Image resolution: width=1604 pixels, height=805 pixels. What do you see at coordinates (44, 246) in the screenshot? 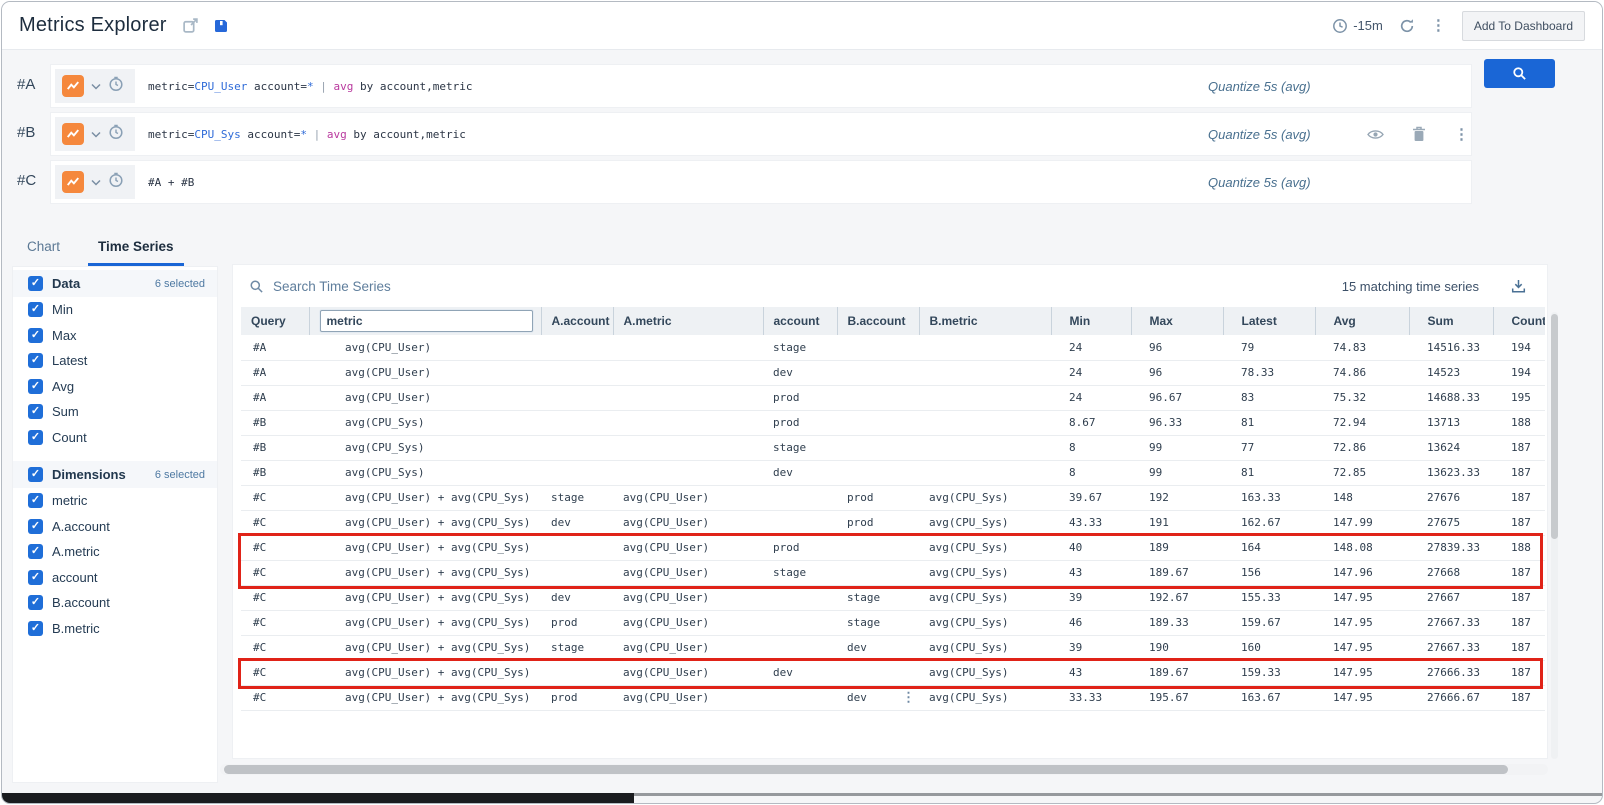
I see `tab-chart: Chart` at bounding box center [44, 246].